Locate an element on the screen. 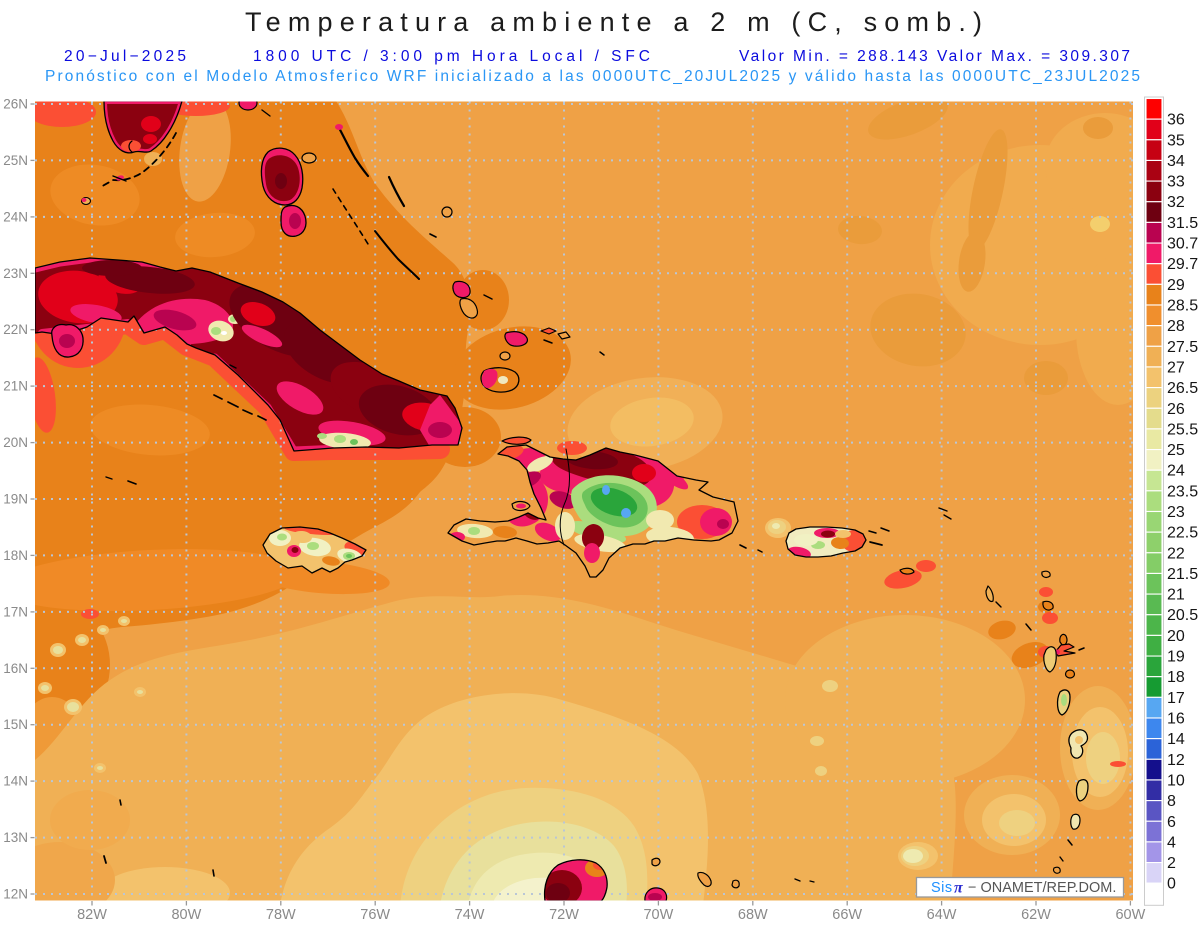  svg-text: 2 is located at coordinates (1171, 863).